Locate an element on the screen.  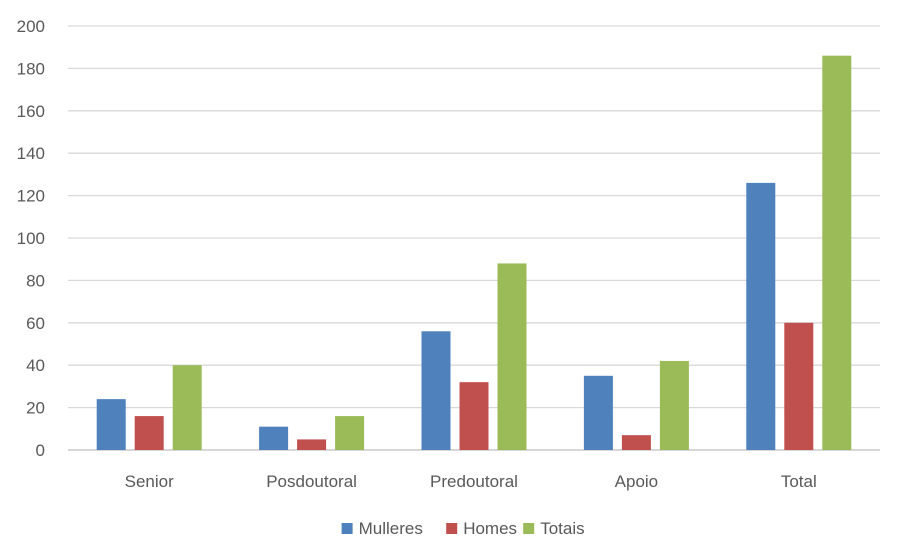
y-axis-ticks: 0 20 40 60 80 100 120 140 160 180 200 is located at coordinates (31, 238).